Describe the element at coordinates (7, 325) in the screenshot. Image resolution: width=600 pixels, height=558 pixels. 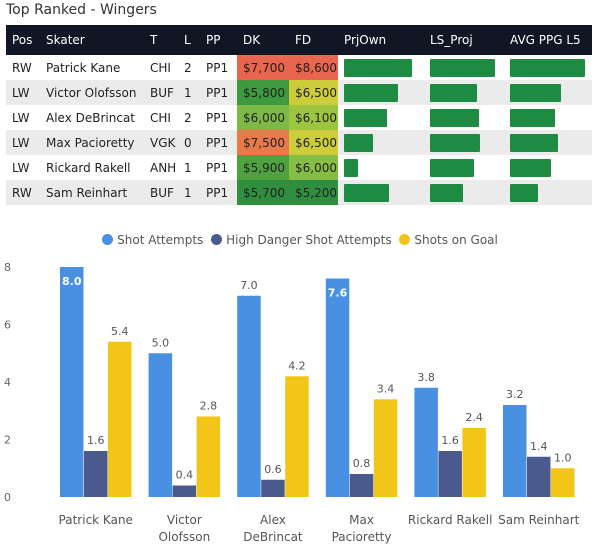
I see `y-tick-label: 6` at that location.